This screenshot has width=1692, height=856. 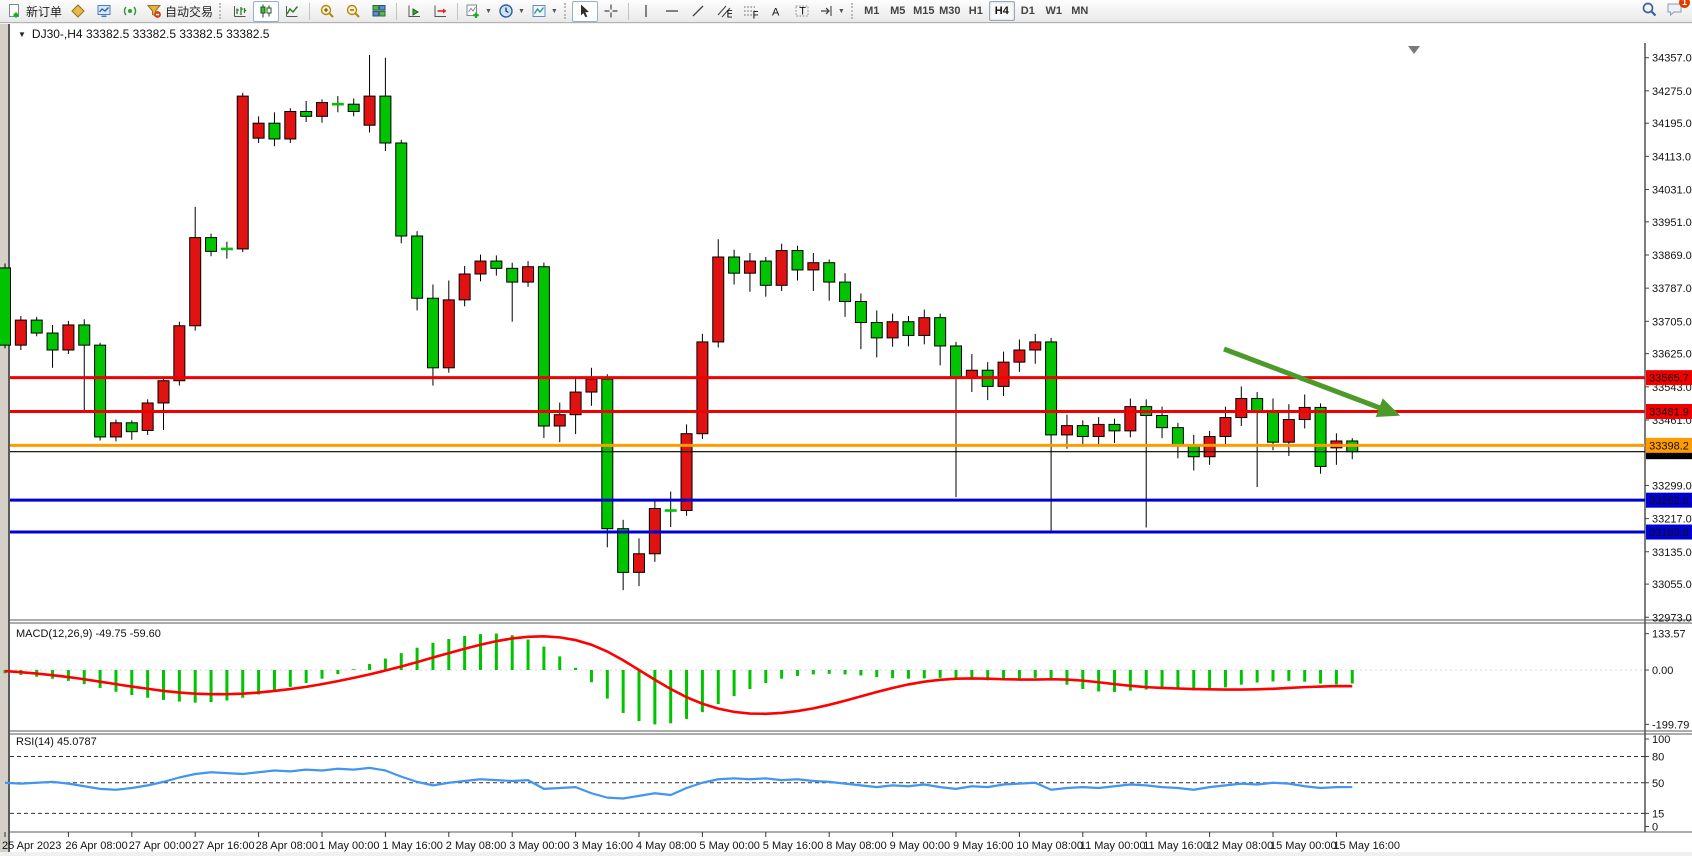 What do you see at coordinates (898, 11) in the screenshot?
I see `timeframe-m5: M5` at bounding box center [898, 11].